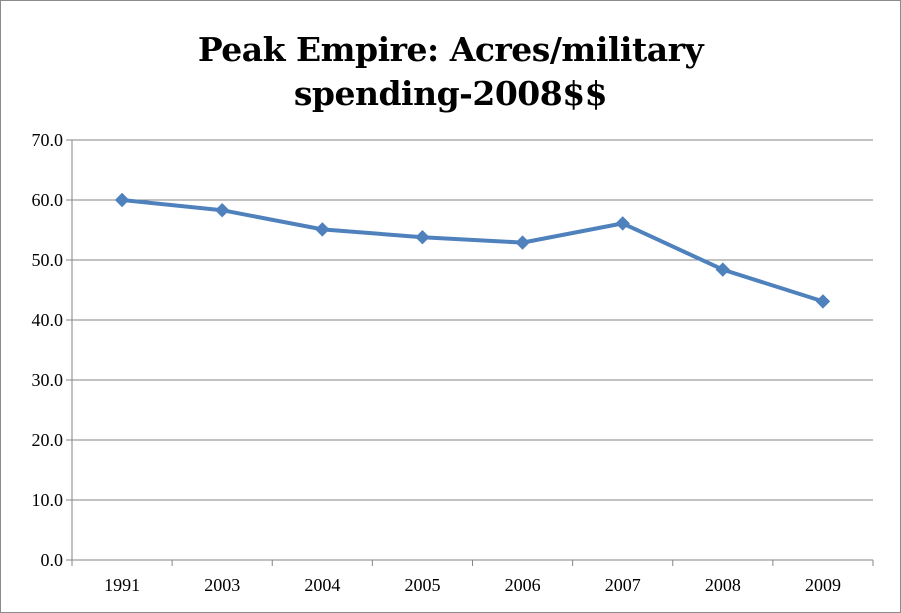  What do you see at coordinates (48, 380) in the screenshot?
I see `y-tick-label: 30.0` at bounding box center [48, 380].